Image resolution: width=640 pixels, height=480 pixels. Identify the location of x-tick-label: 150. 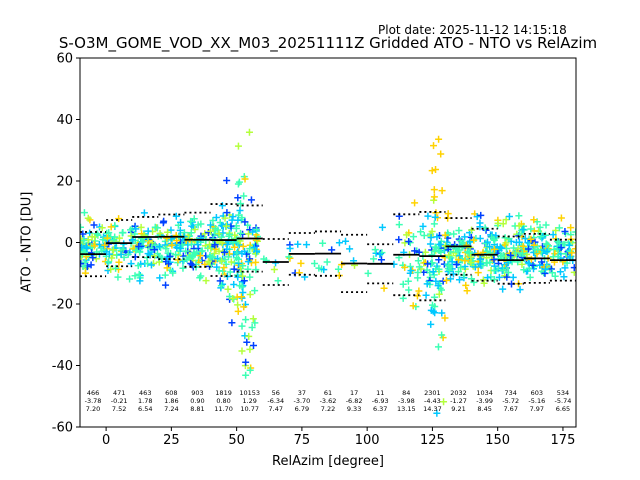
(497, 440).